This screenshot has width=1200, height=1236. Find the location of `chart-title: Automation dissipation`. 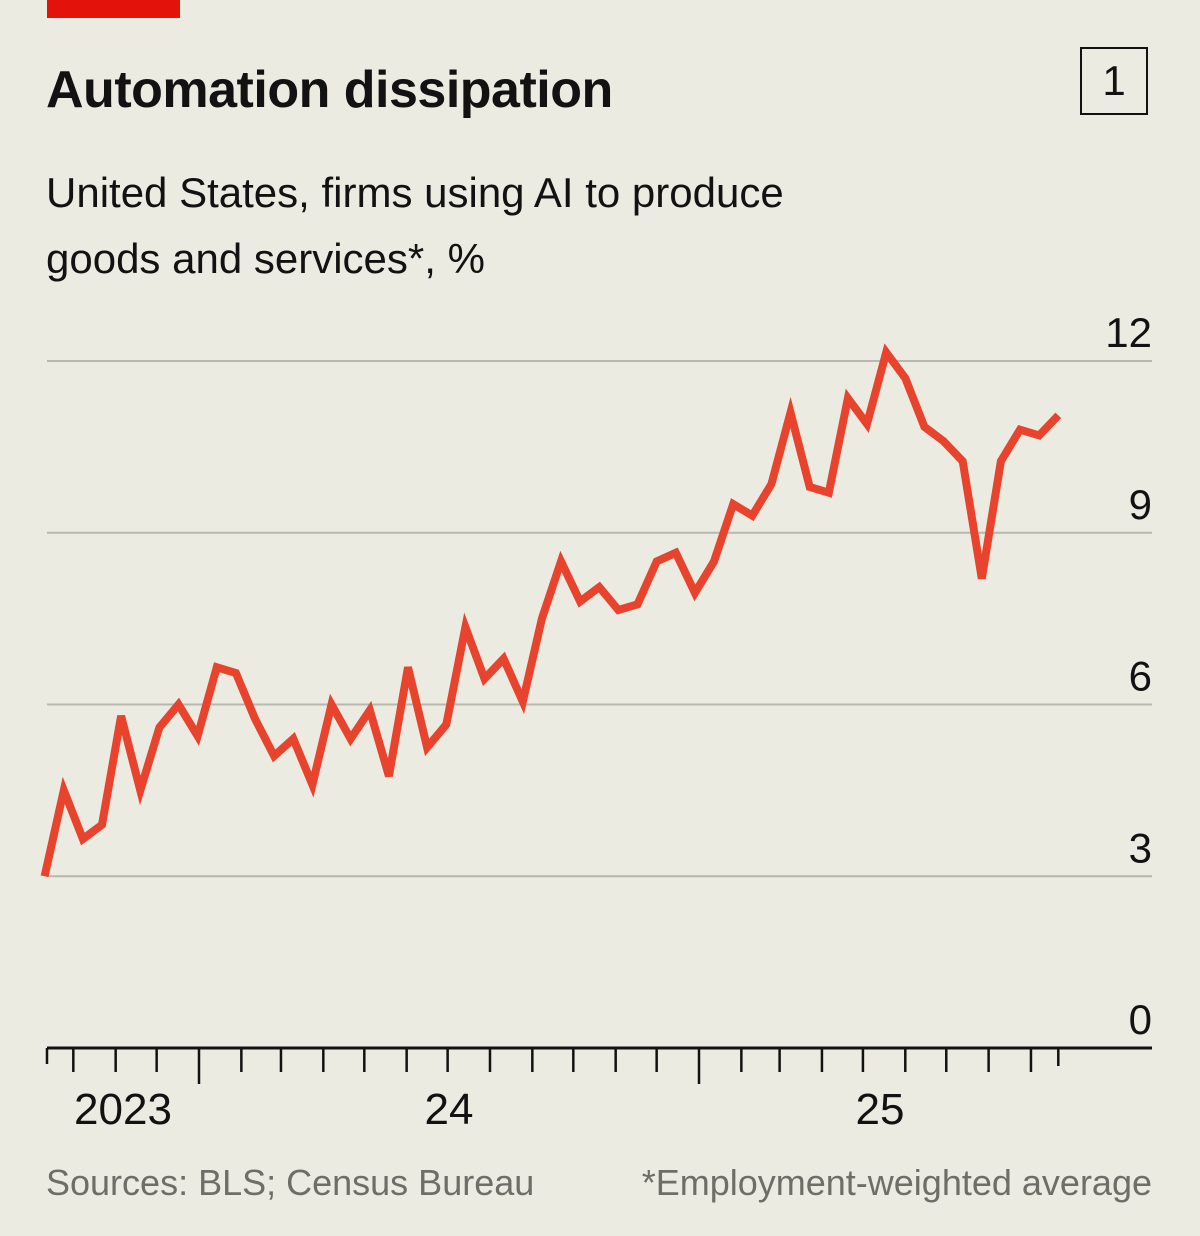

chart-title: Automation dissipation is located at coordinates (329, 90).